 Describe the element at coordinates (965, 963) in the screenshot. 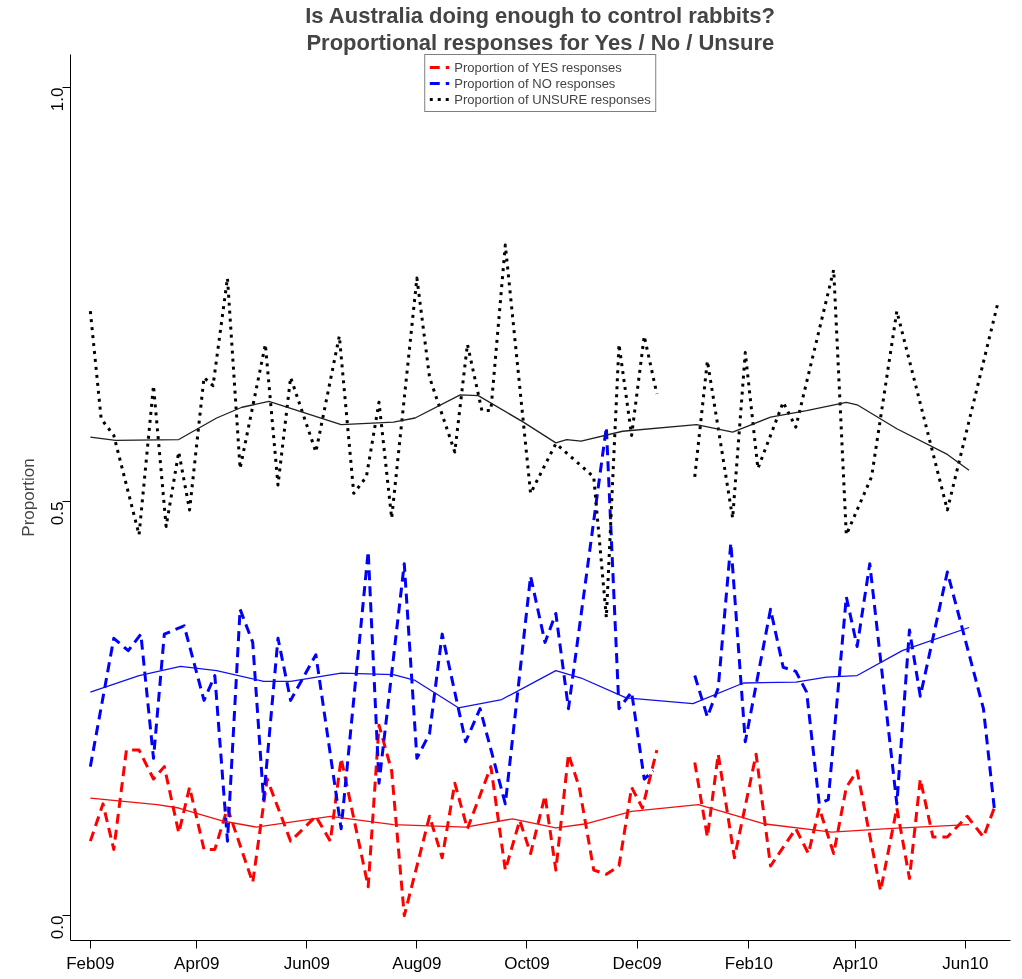

I see `x-tick-label: Jun10` at that location.